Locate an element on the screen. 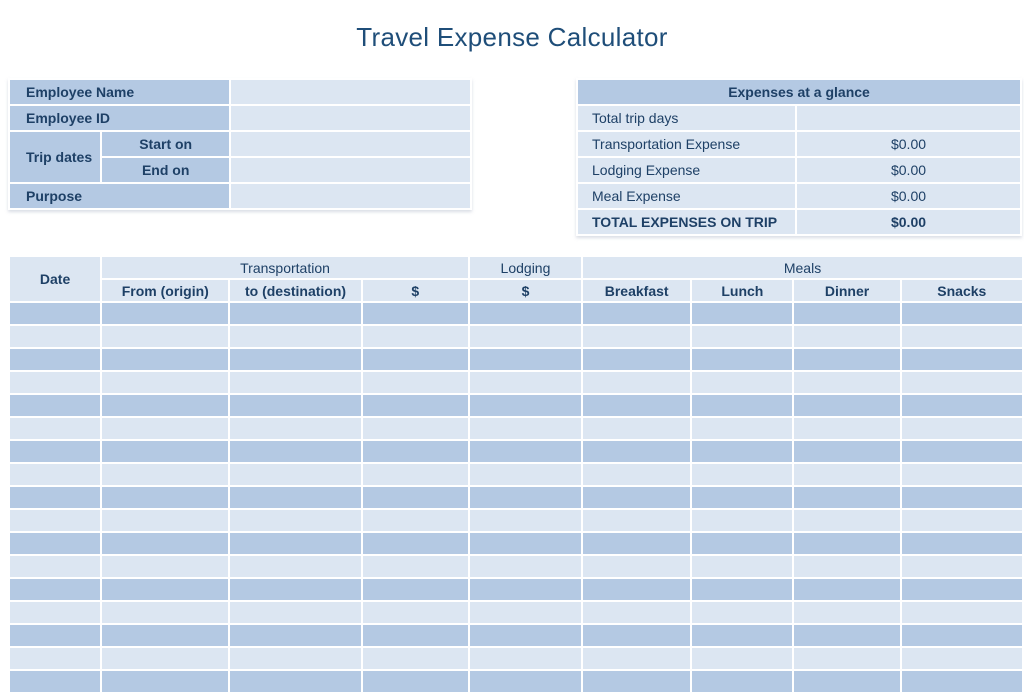 Image resolution: width=1024 pixels, height=694 pixels. employee-name-value-cell is located at coordinates (350, 92).